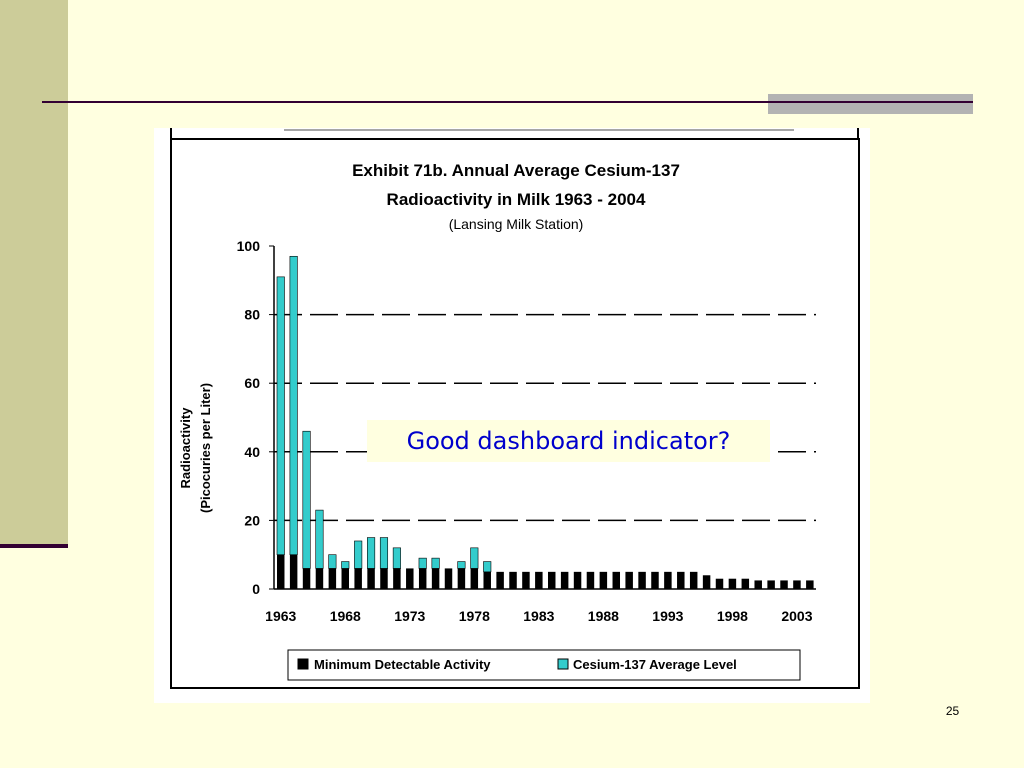 This screenshot has height=768, width=1024. What do you see at coordinates (513, 580) in the screenshot?
I see `bar-mda-1981` at bounding box center [513, 580].